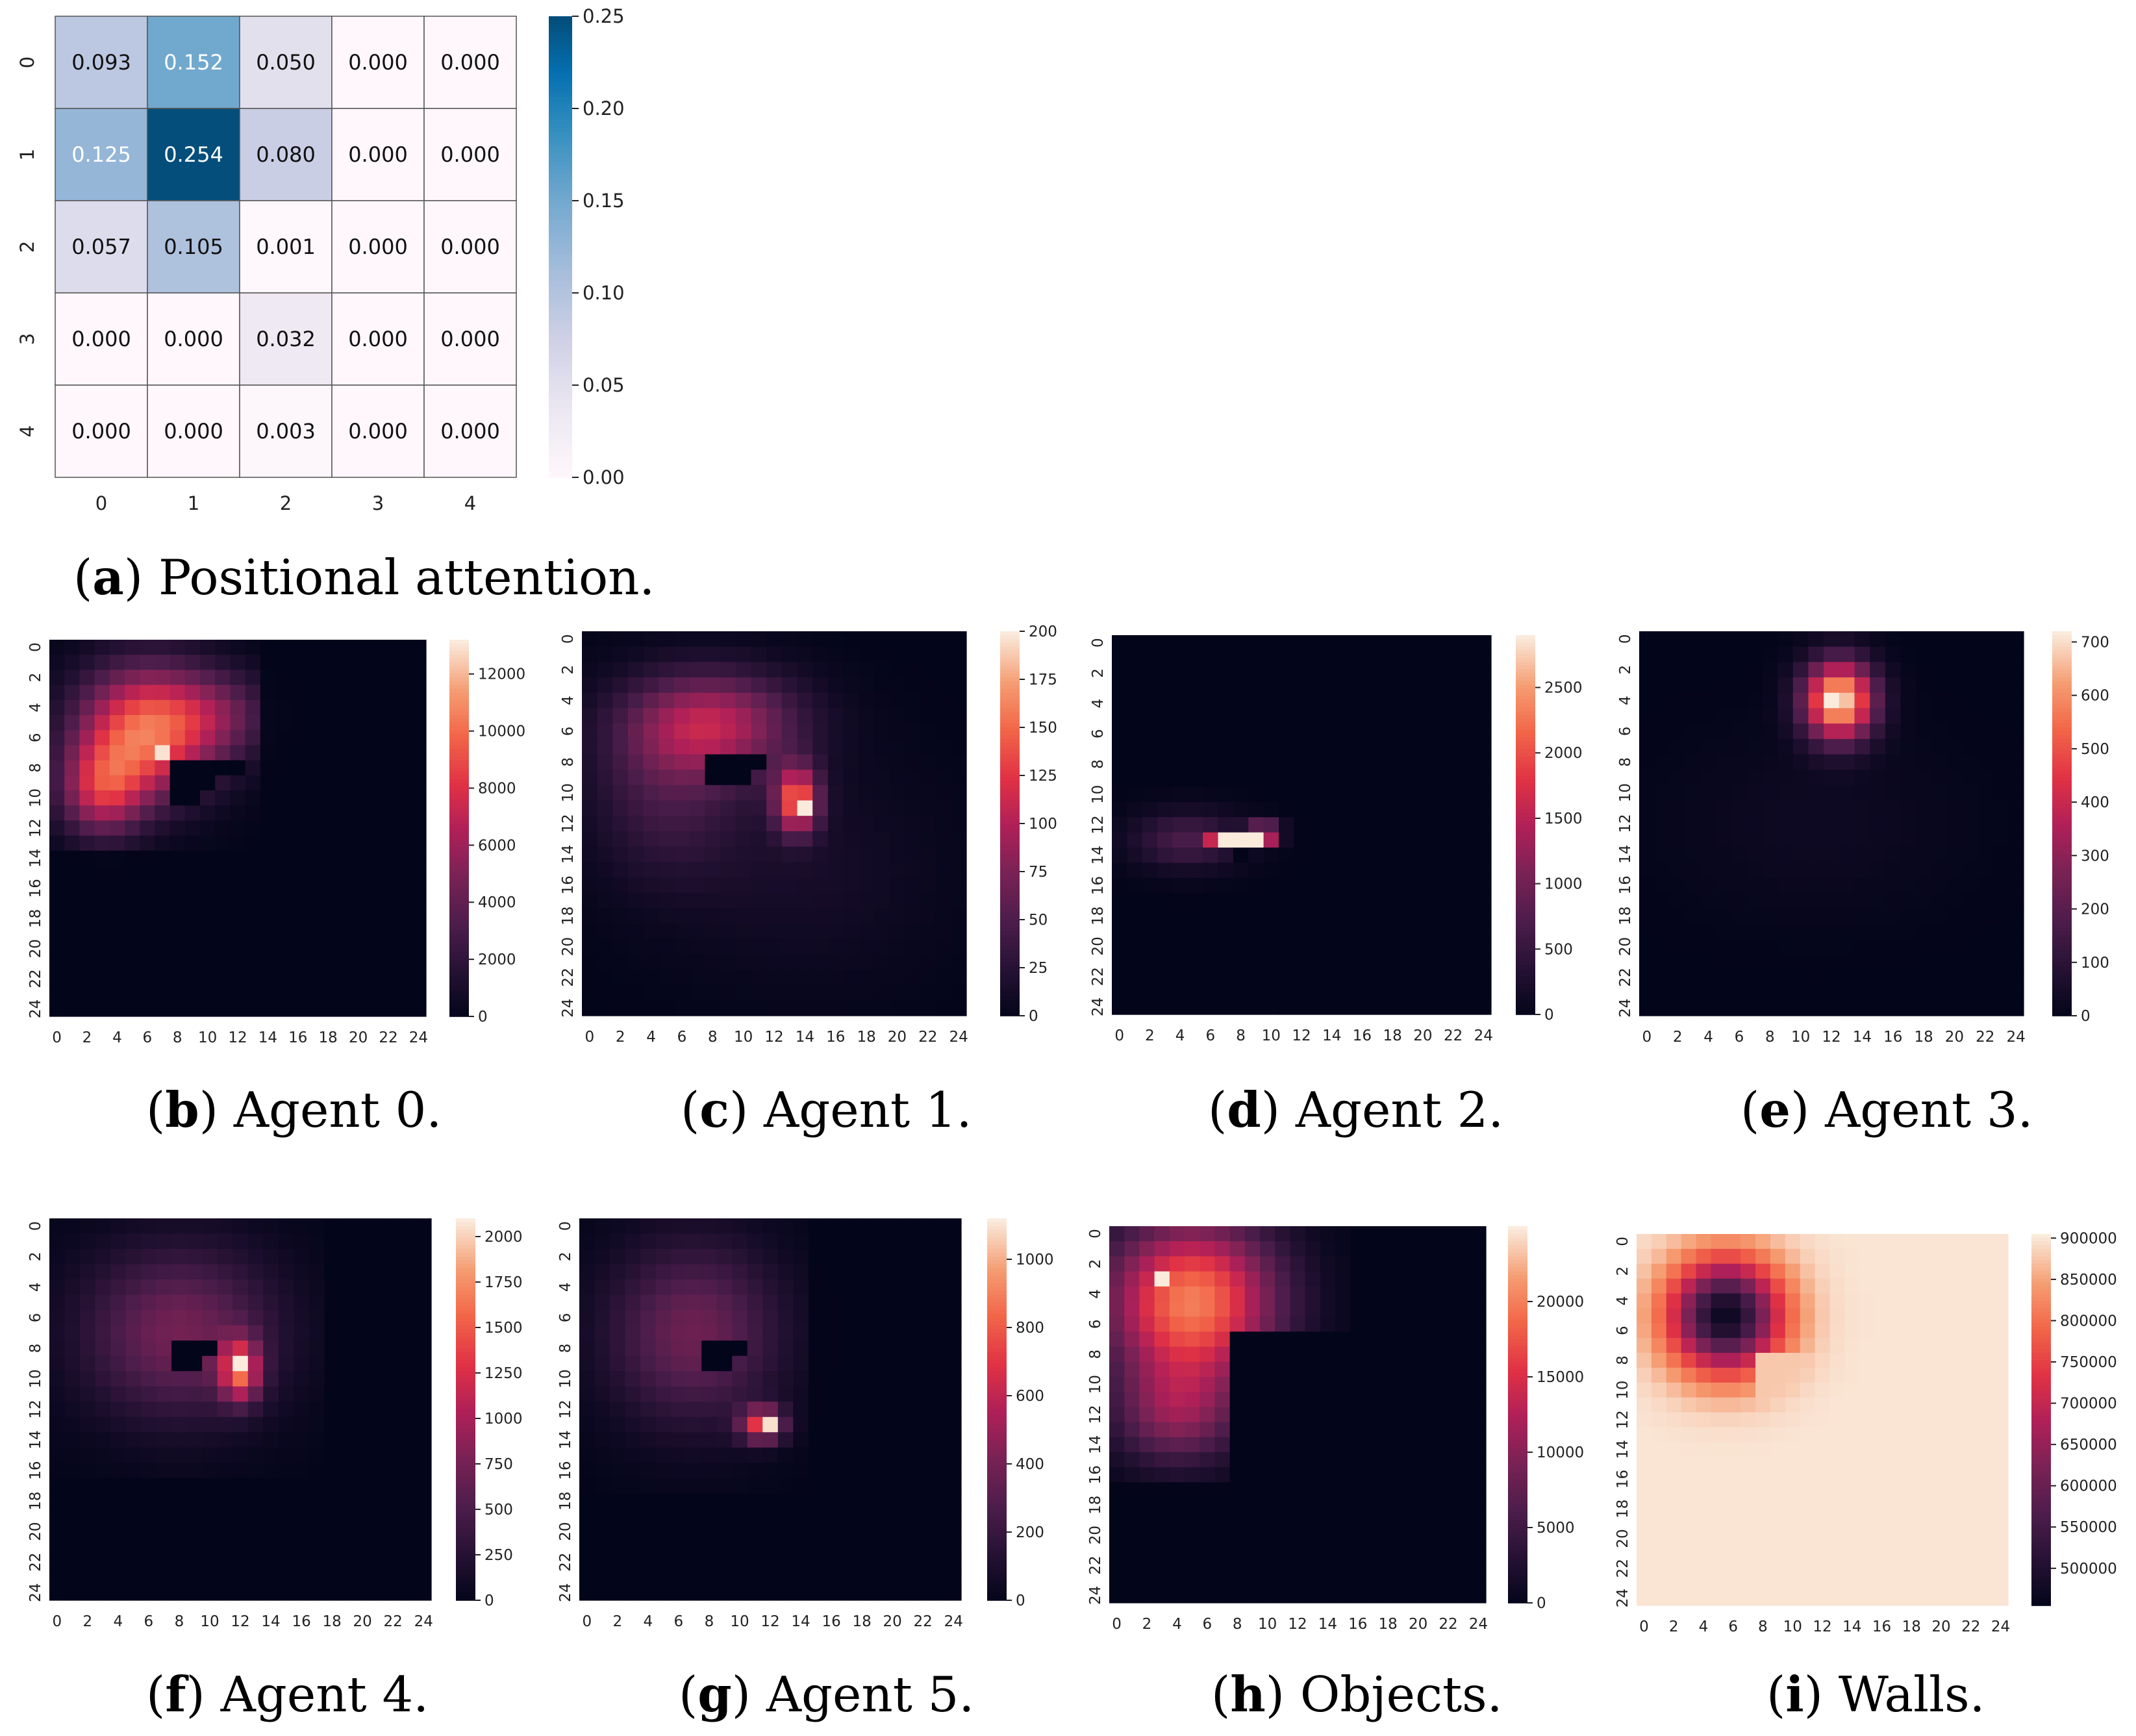 The width and height of the screenshot is (2136, 1736). I want to click on colorbar-tick-label: 0, so click(1020, 1600).